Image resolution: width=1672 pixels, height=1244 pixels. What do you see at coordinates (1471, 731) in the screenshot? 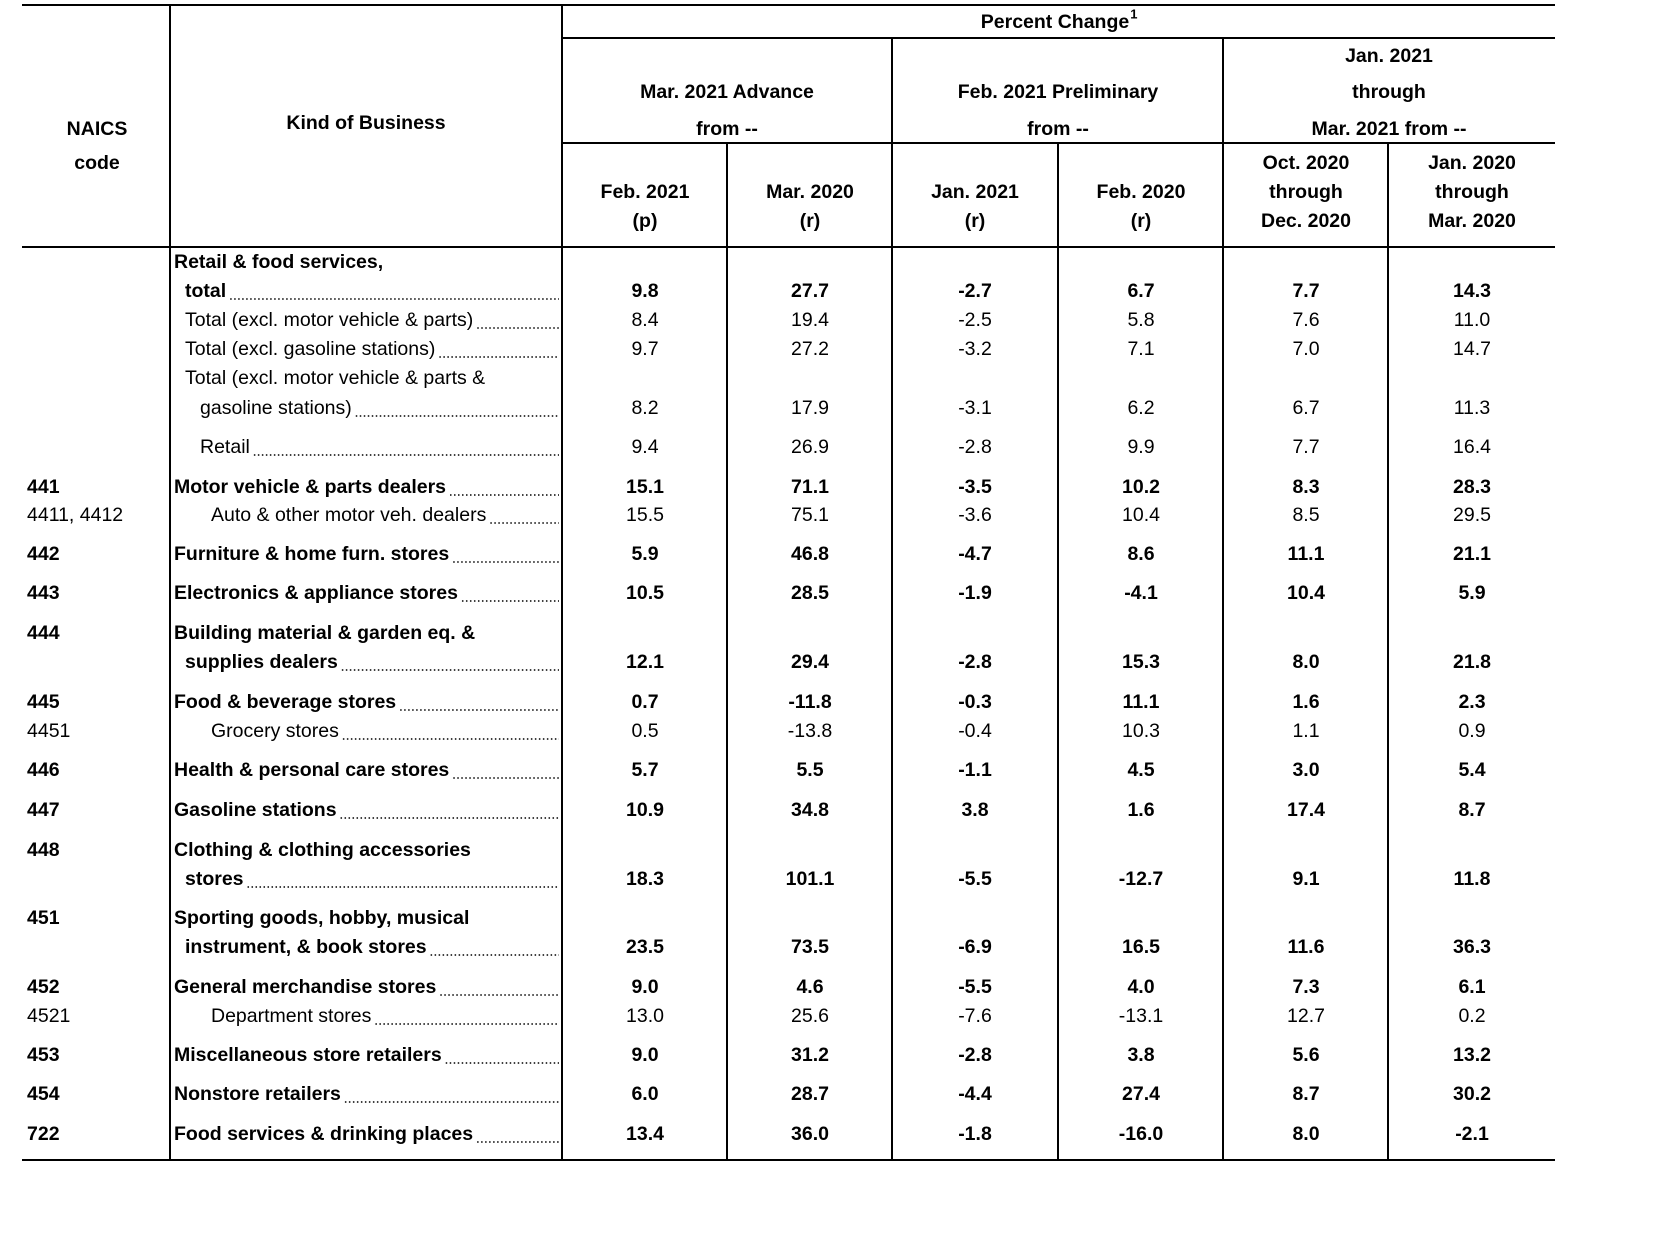
I see `value: 0.9` at bounding box center [1471, 731].